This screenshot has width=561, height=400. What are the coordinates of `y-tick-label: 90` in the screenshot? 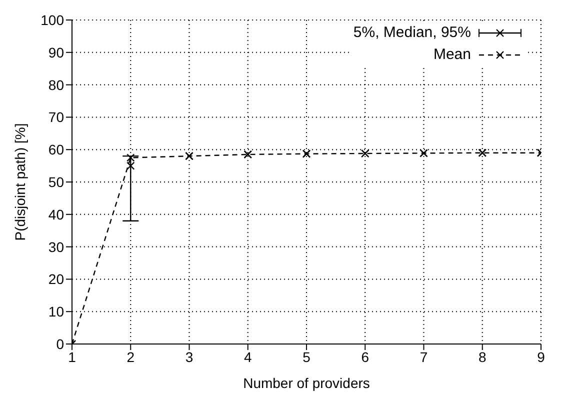 It's located at (56, 52).